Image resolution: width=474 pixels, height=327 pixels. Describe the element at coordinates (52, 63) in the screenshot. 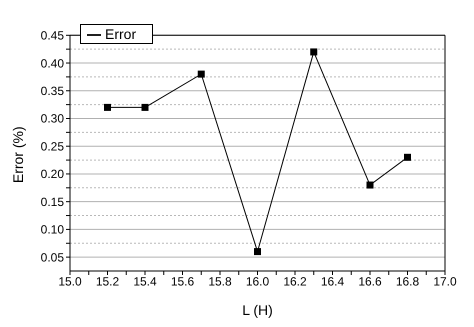

I see `y-tick-label: 0.40` at that location.